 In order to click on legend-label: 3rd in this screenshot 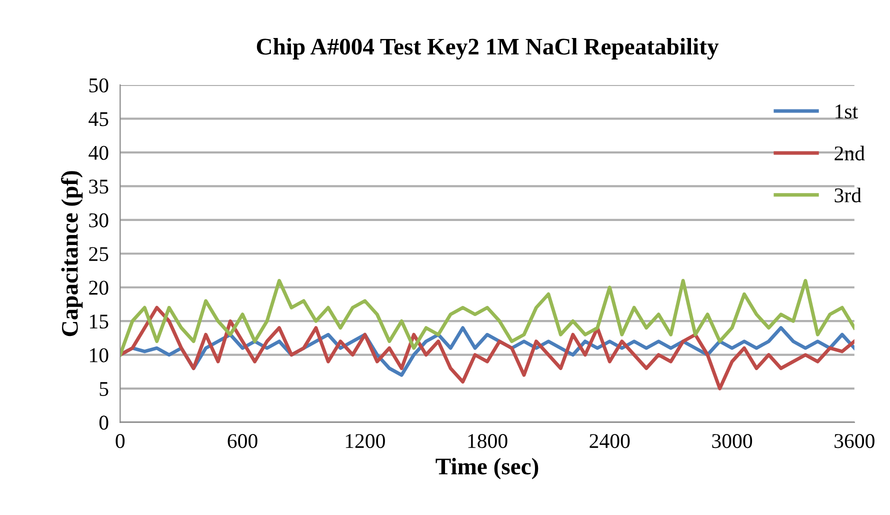, I will do `click(848, 195)`.